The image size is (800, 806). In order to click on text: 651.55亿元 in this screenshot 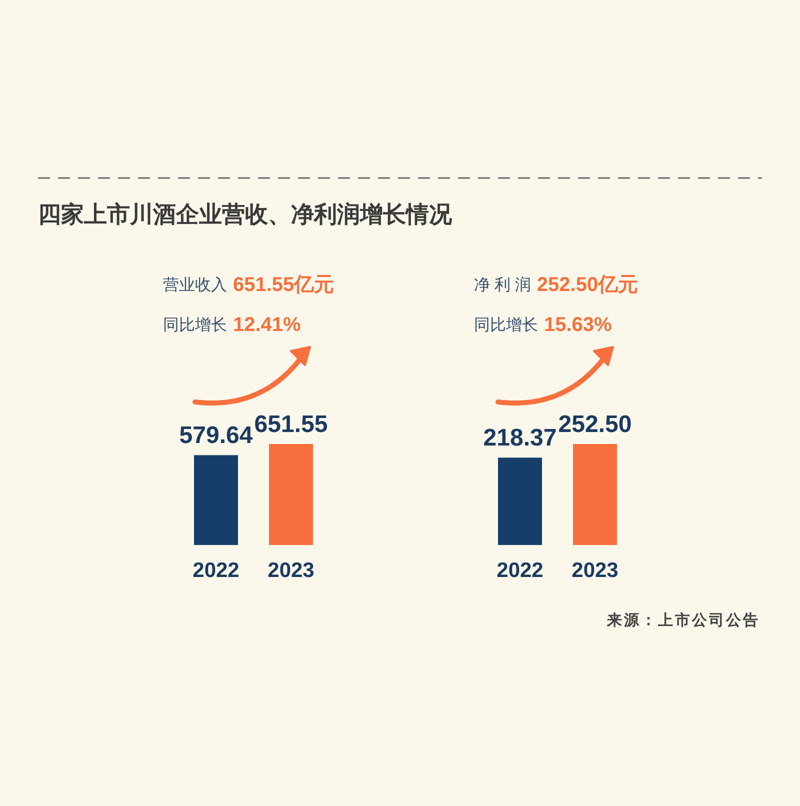, I will do `click(283, 285)`.